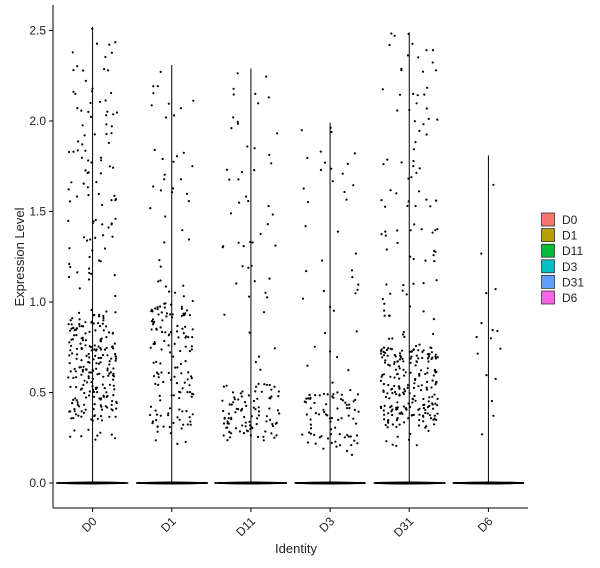  What do you see at coordinates (410, 258) in the screenshot?
I see `points-d31` at bounding box center [410, 258].